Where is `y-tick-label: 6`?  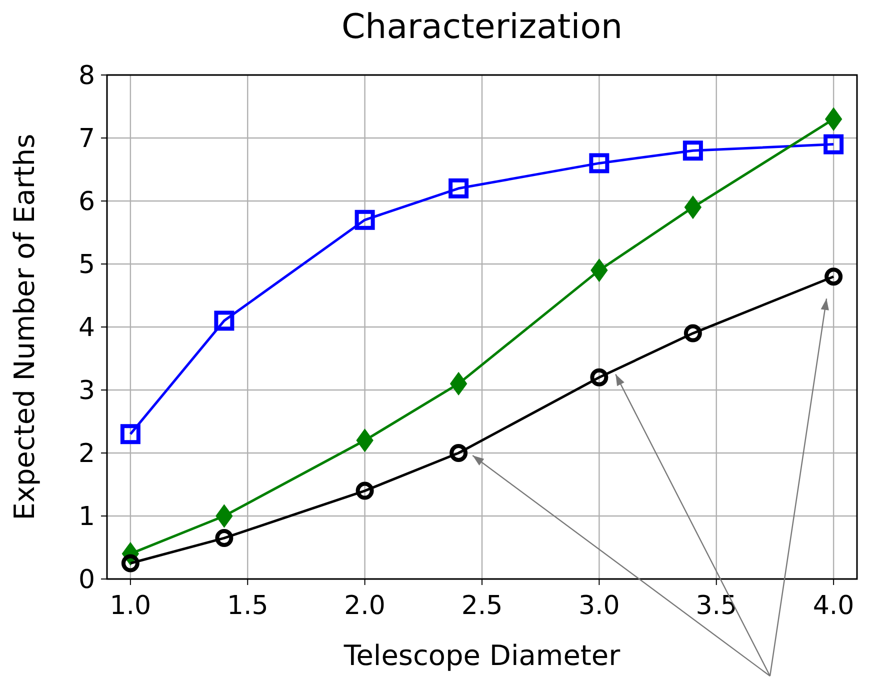
y-tick-label: 6 is located at coordinates (86, 202).